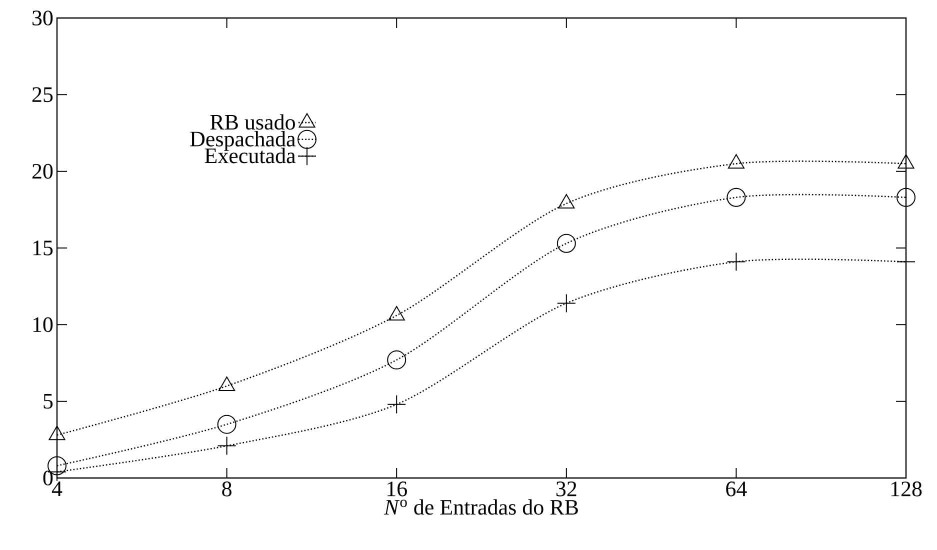 The height and width of the screenshot is (550, 937). I want to click on y-tick-label: 0, so click(48, 478).